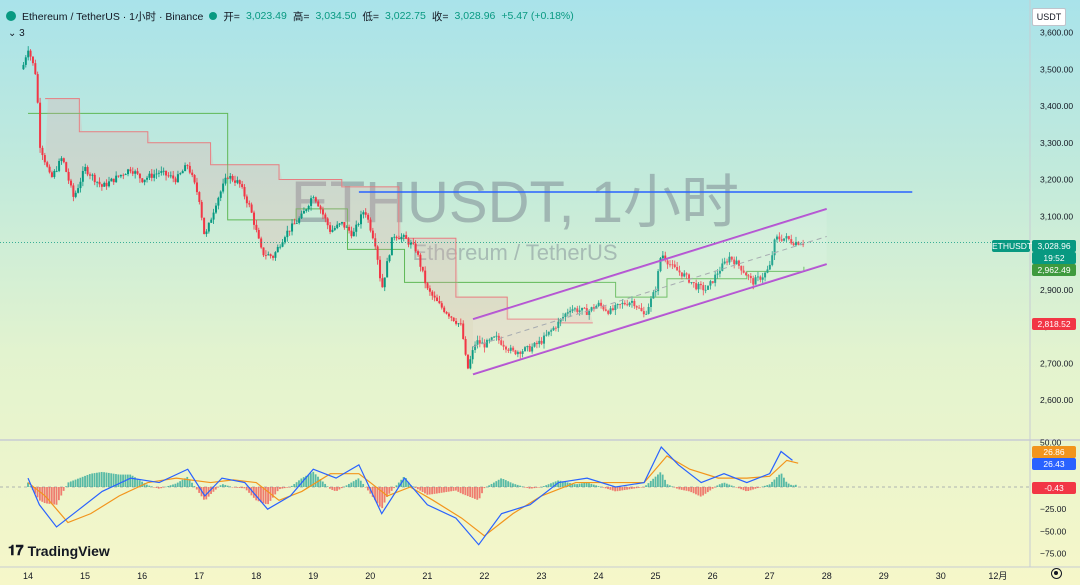  I want to click on currency-selector: USDT, so click(1049, 17).